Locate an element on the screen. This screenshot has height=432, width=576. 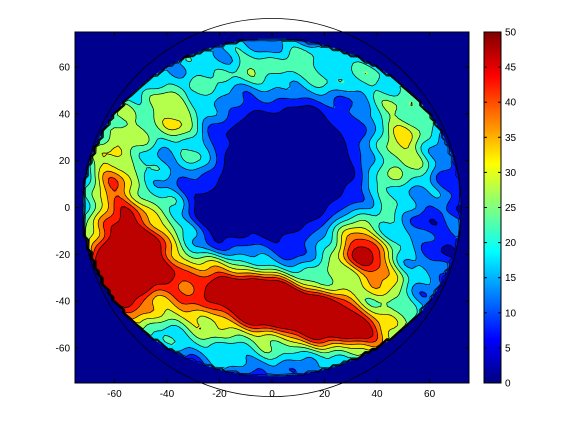
x-tick-label: -60 is located at coordinates (114, 394).